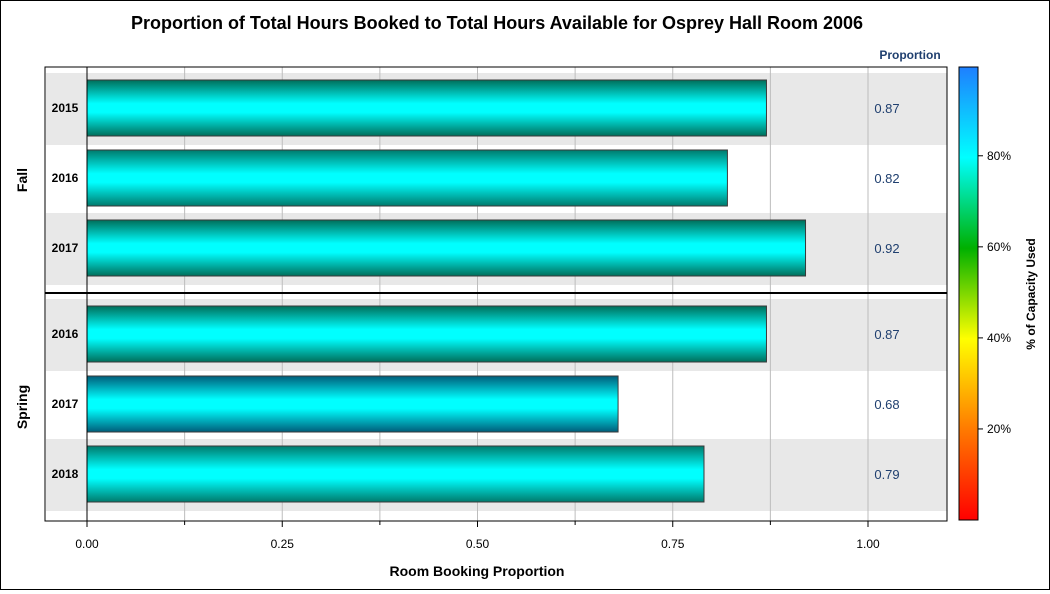 The image size is (1050, 594). What do you see at coordinates (999, 429) in the screenshot?
I see `colorbar-tick-label: 20%` at bounding box center [999, 429].